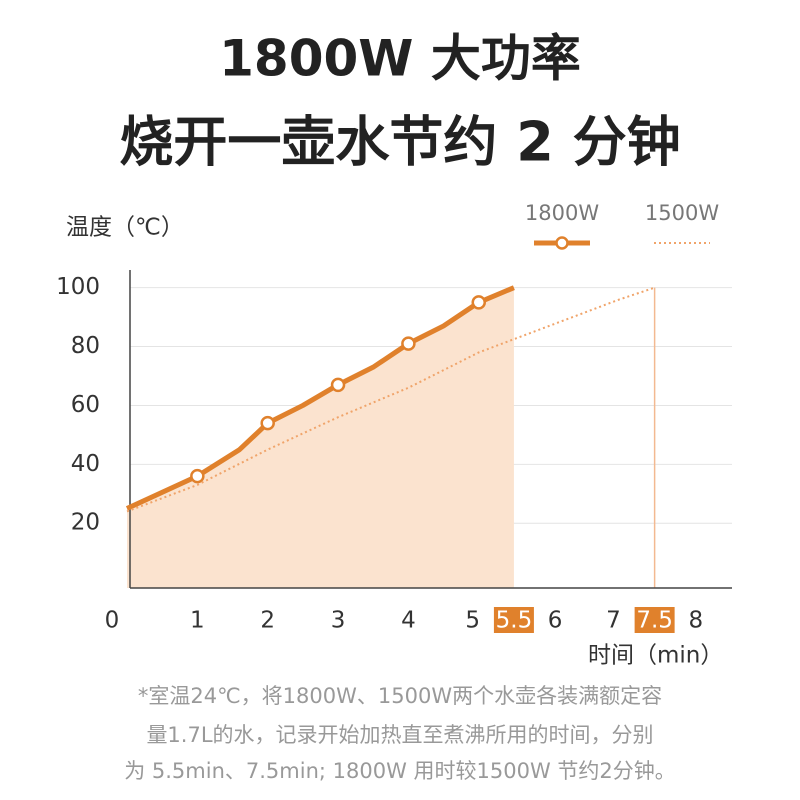 This screenshot has height=800, width=800. Describe the element at coordinates (400, 771) in the screenshot. I see `footnote: 为 5.5min、7.5min; 1800W 用时较1500W 节约2分钟。` at that location.